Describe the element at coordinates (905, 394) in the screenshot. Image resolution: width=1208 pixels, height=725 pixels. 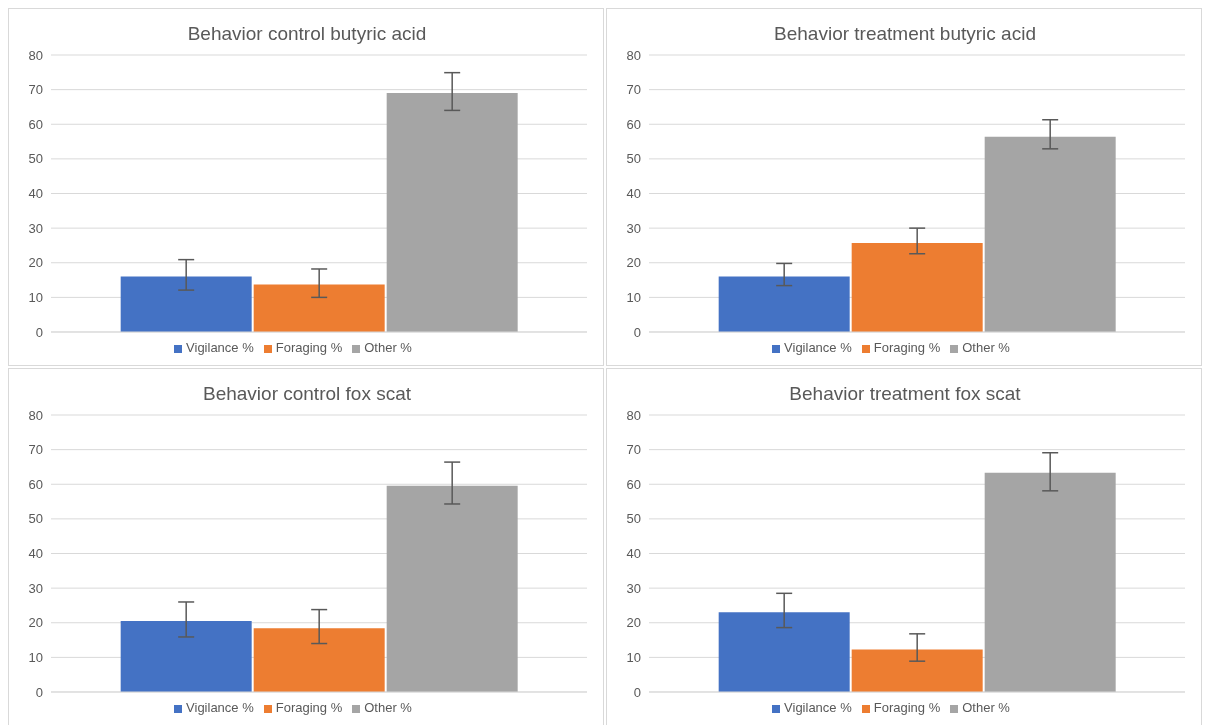
I see `chart-title: Behavior treatment fox scat` at that location.